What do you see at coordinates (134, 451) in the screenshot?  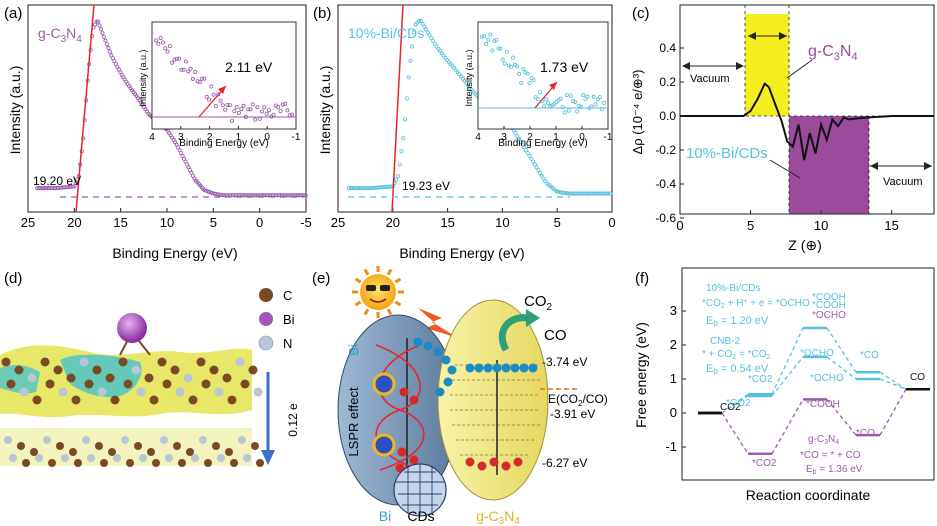 I see `panel-d-lower-slab-atoms` at bounding box center [134, 451].